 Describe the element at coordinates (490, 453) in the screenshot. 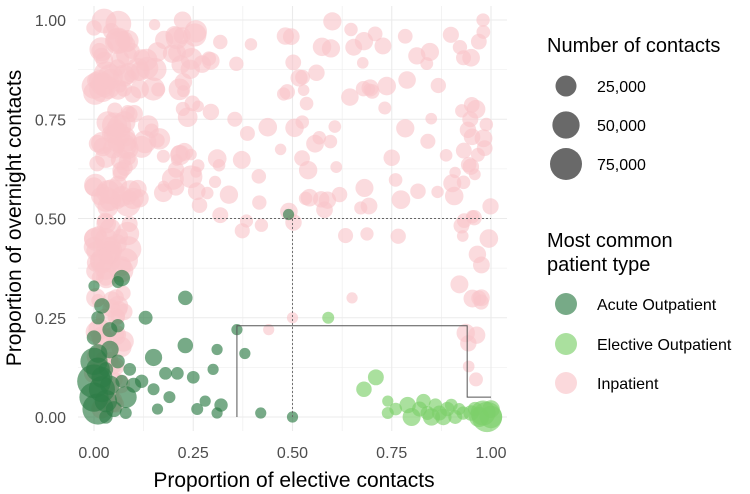

I see `x-tick-label: 1.00` at that location.